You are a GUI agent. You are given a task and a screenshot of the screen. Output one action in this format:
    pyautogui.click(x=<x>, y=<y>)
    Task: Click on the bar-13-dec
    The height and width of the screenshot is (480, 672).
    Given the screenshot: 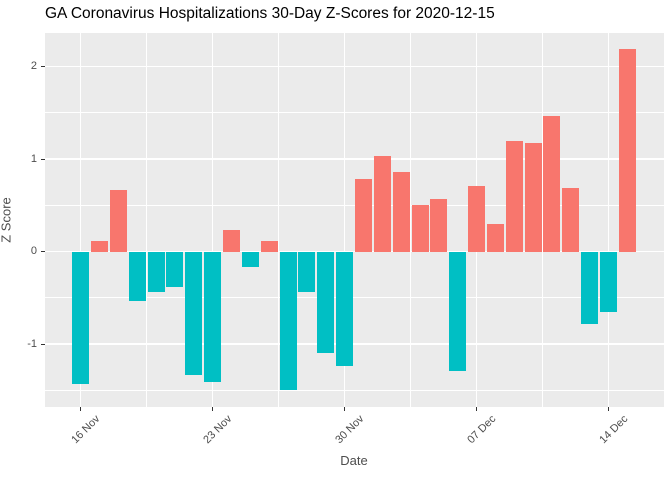 What is the action you would take?
    pyautogui.click(x=590, y=287)
    